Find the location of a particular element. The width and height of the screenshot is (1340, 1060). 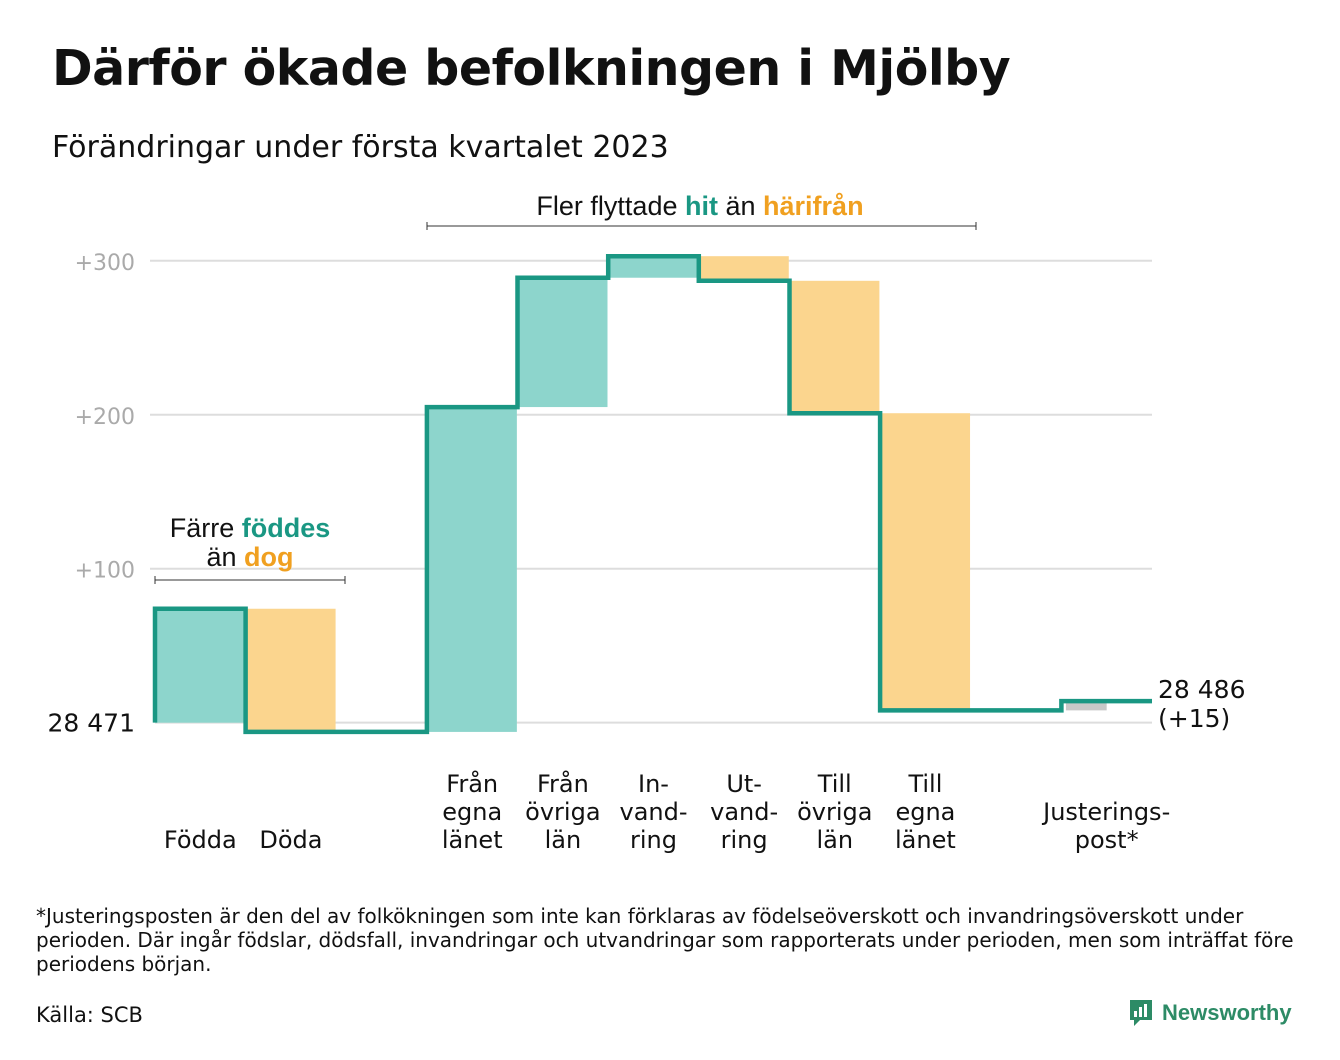

y-tick-label: +200 is located at coordinates (105, 417).